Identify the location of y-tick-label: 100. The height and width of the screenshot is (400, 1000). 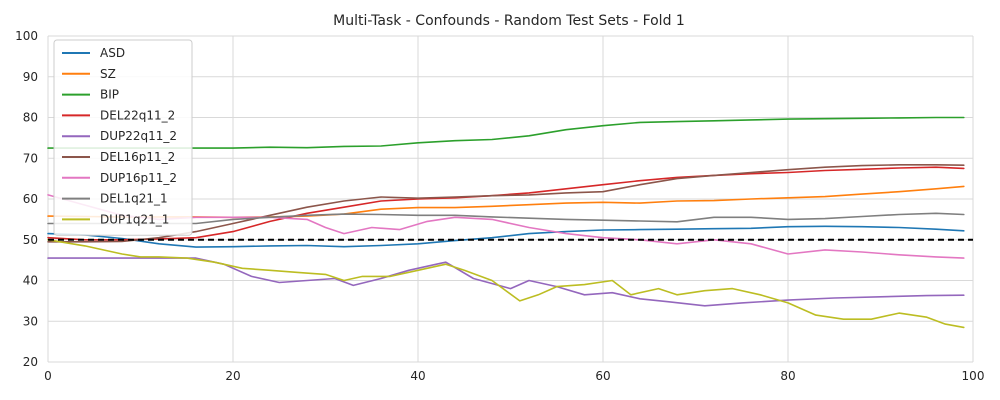
(26, 36).